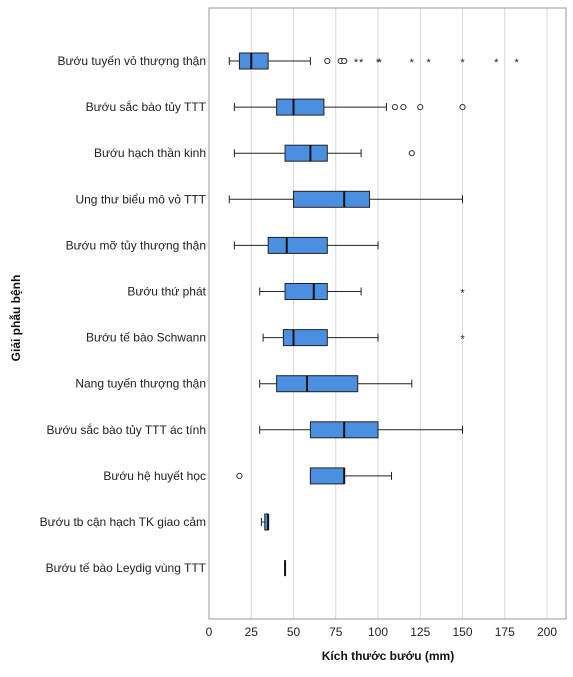 This screenshot has height=677, width=573. Describe the element at coordinates (373, 61) in the screenshot. I see `box-group: * * ** * * * * *` at that location.